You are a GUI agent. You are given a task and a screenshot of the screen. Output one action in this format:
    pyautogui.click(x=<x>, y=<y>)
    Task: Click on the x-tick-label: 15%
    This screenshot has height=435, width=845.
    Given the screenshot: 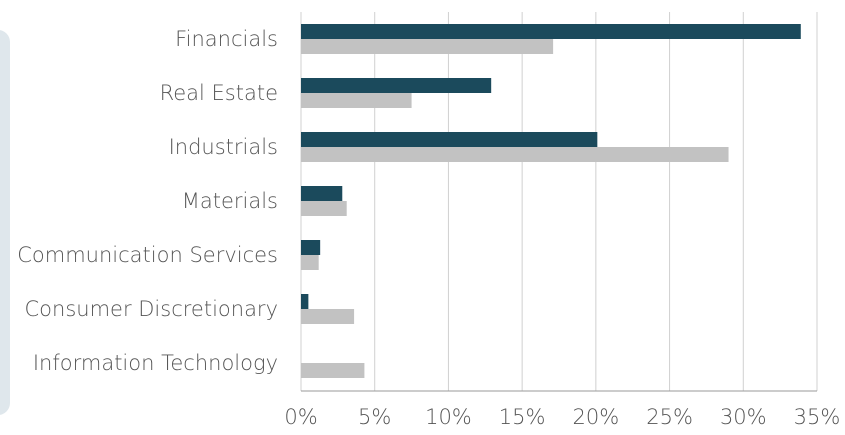 What is the action you would take?
    pyautogui.click(x=522, y=417)
    